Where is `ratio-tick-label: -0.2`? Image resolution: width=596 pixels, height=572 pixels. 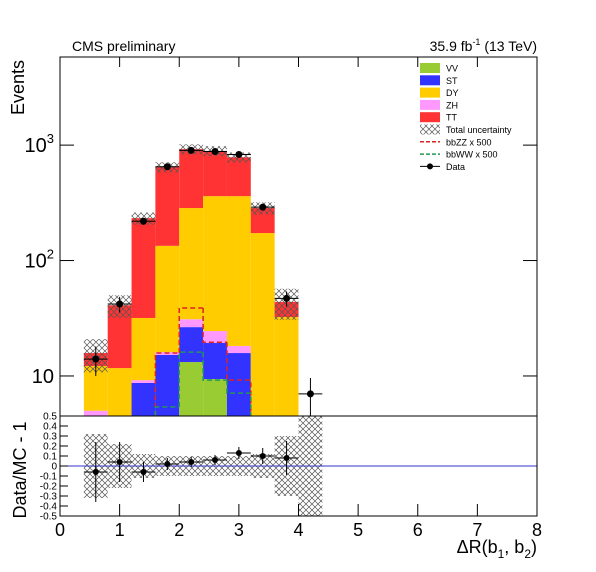
ratio-tick-label: -0.2 is located at coordinates (49, 487).